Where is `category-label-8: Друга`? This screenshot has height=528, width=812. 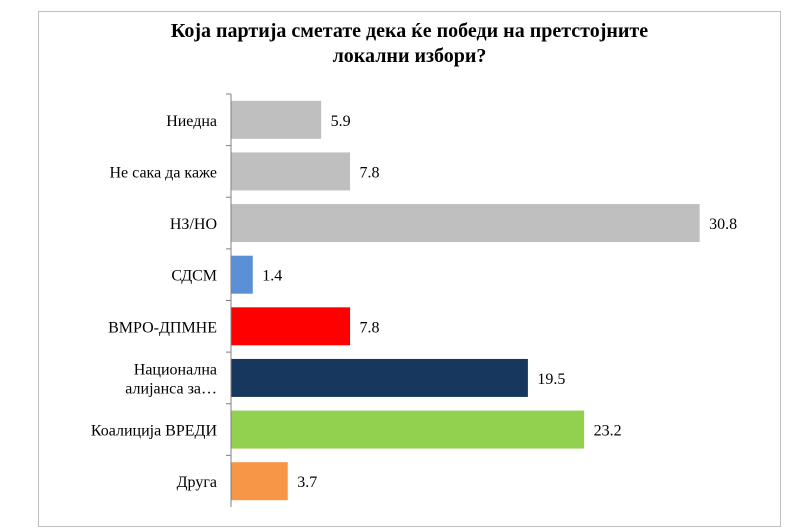
category-label-8: Друга is located at coordinates (197, 482).